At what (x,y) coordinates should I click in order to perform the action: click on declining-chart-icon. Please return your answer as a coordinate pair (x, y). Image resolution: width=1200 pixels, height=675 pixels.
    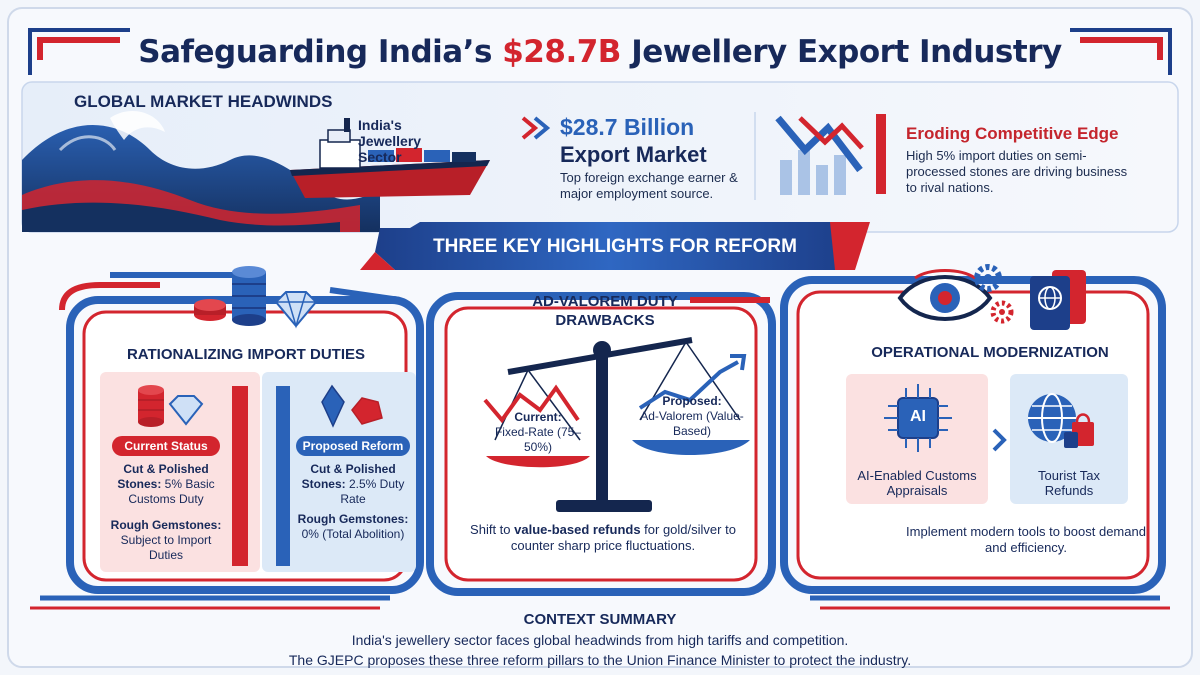
    Looking at the image, I should click on (830, 154).